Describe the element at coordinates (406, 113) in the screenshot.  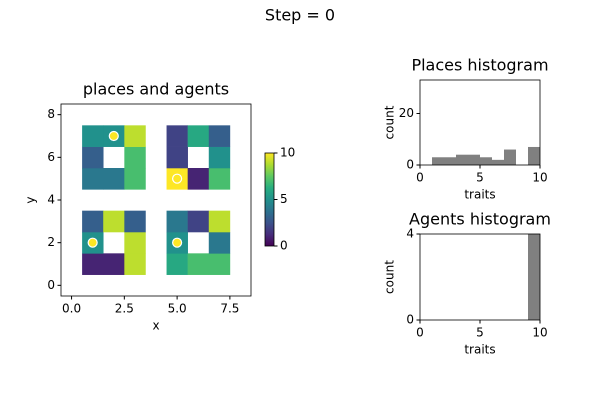
I see `y-tick-label: 20` at that location.